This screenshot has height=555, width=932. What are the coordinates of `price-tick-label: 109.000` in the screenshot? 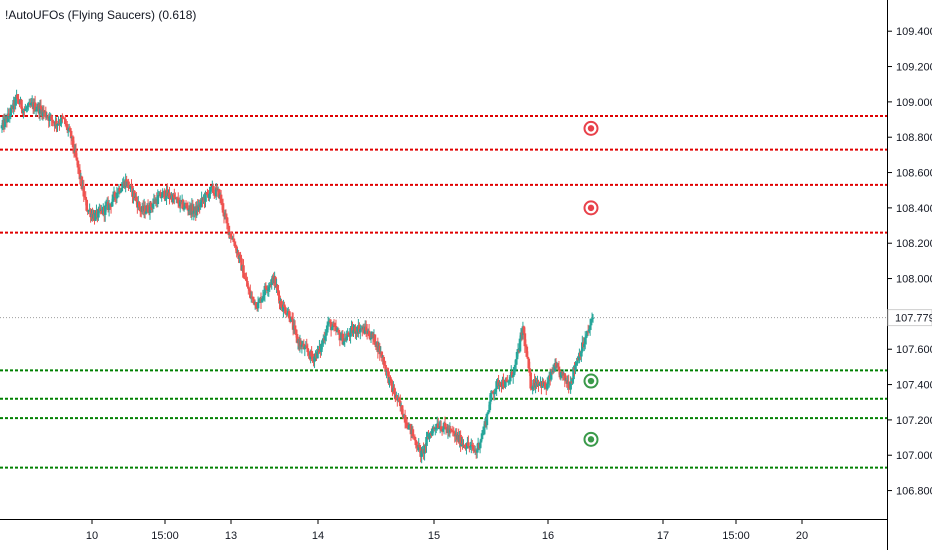 It's located at (914, 103).